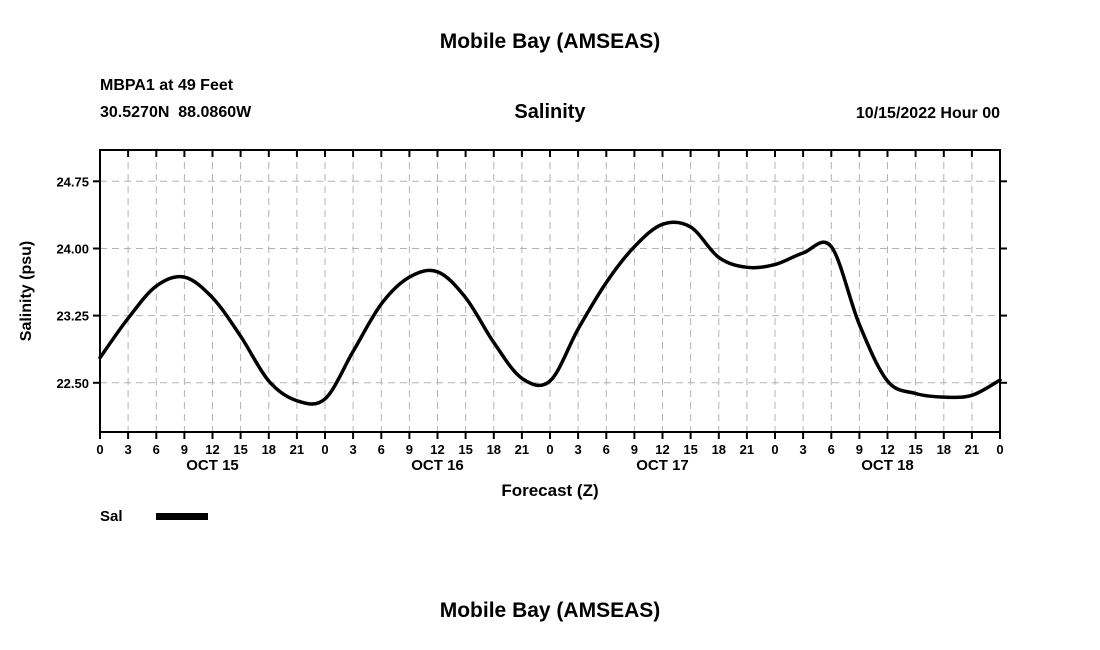 The height and width of the screenshot is (650, 1100). I want to click on day-label: OCT 16, so click(437, 465).